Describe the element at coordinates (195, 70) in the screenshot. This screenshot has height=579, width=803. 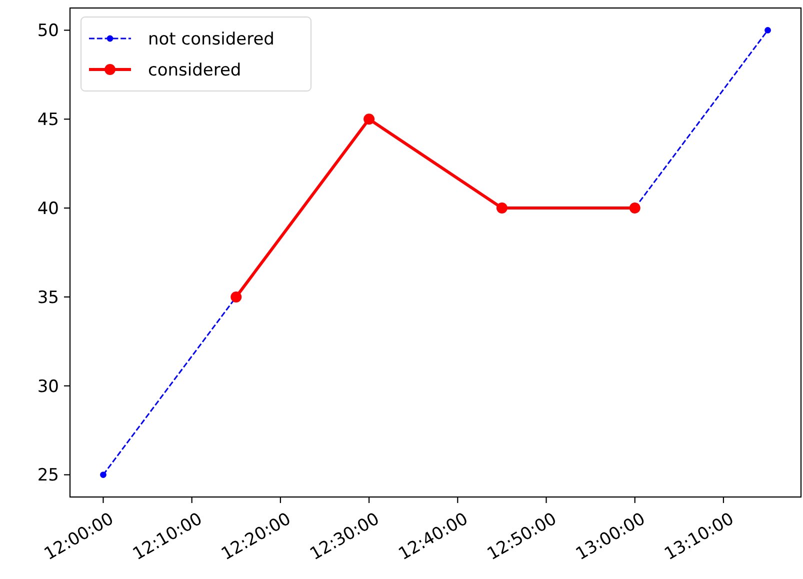
I see `legend-label: considered` at that location.